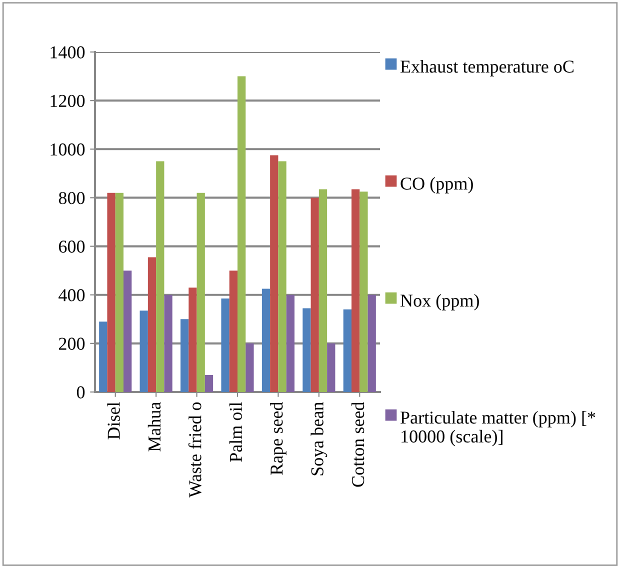  Describe the element at coordinates (71, 344) in the screenshot. I see `y-tick-label: 200` at that location.